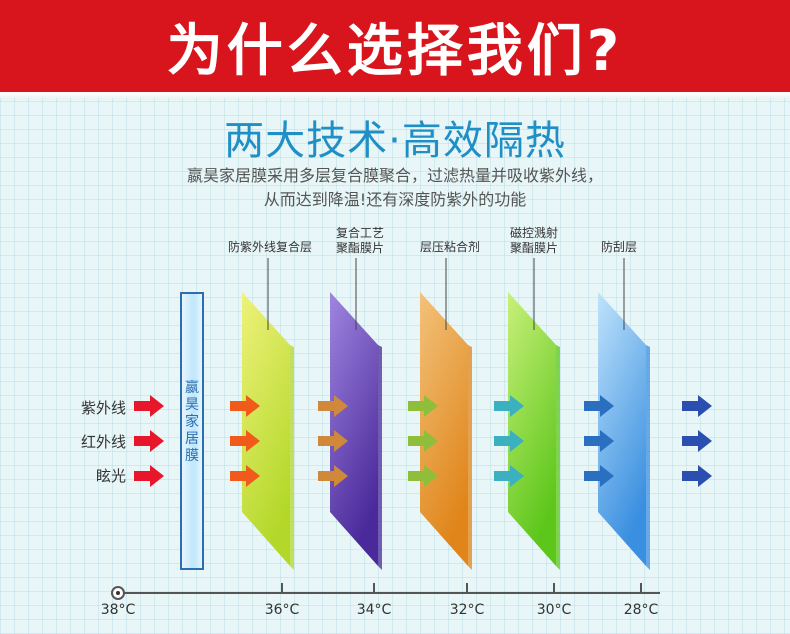 The width and height of the screenshot is (790, 634). What do you see at coordinates (110, 476) in the screenshot?
I see `input-label-glare: 眩光` at bounding box center [110, 476].